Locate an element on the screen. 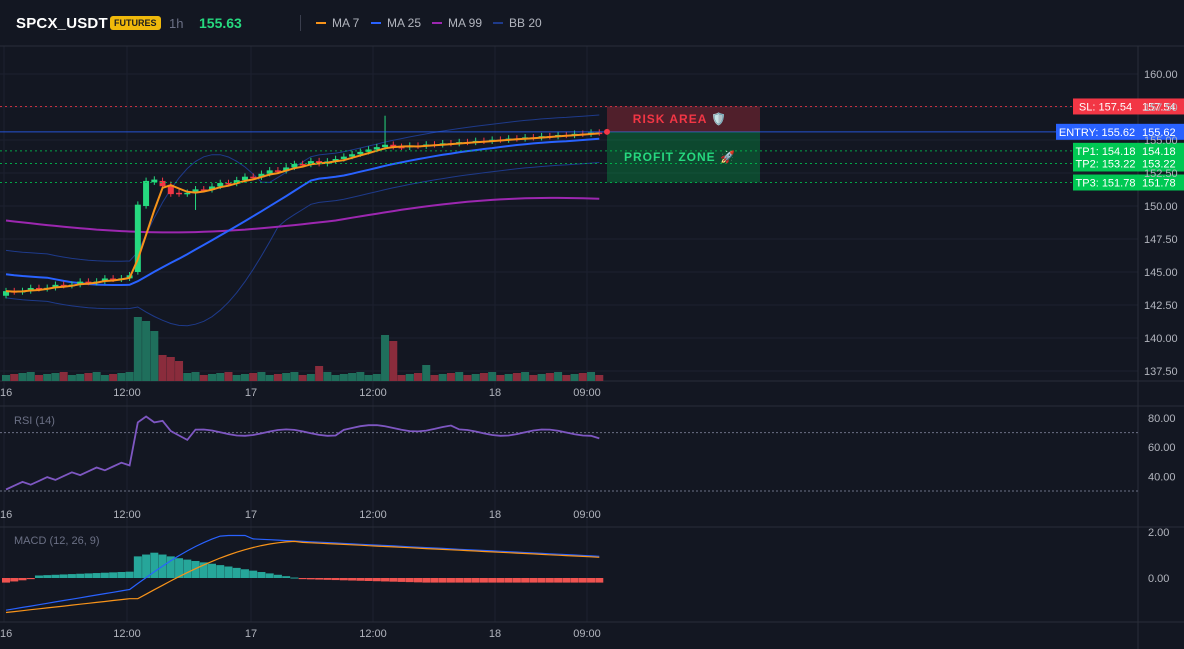 The image size is (1184, 649). signal-line is located at coordinates (302, 577).